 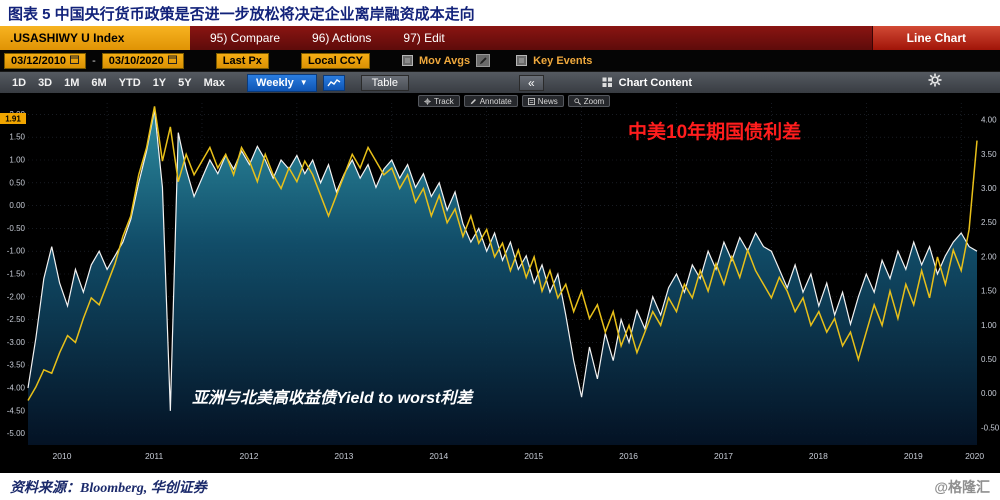 What do you see at coordinates (342, 38) in the screenshot?
I see `menu-item-actions: 96) Actions` at bounding box center [342, 38].